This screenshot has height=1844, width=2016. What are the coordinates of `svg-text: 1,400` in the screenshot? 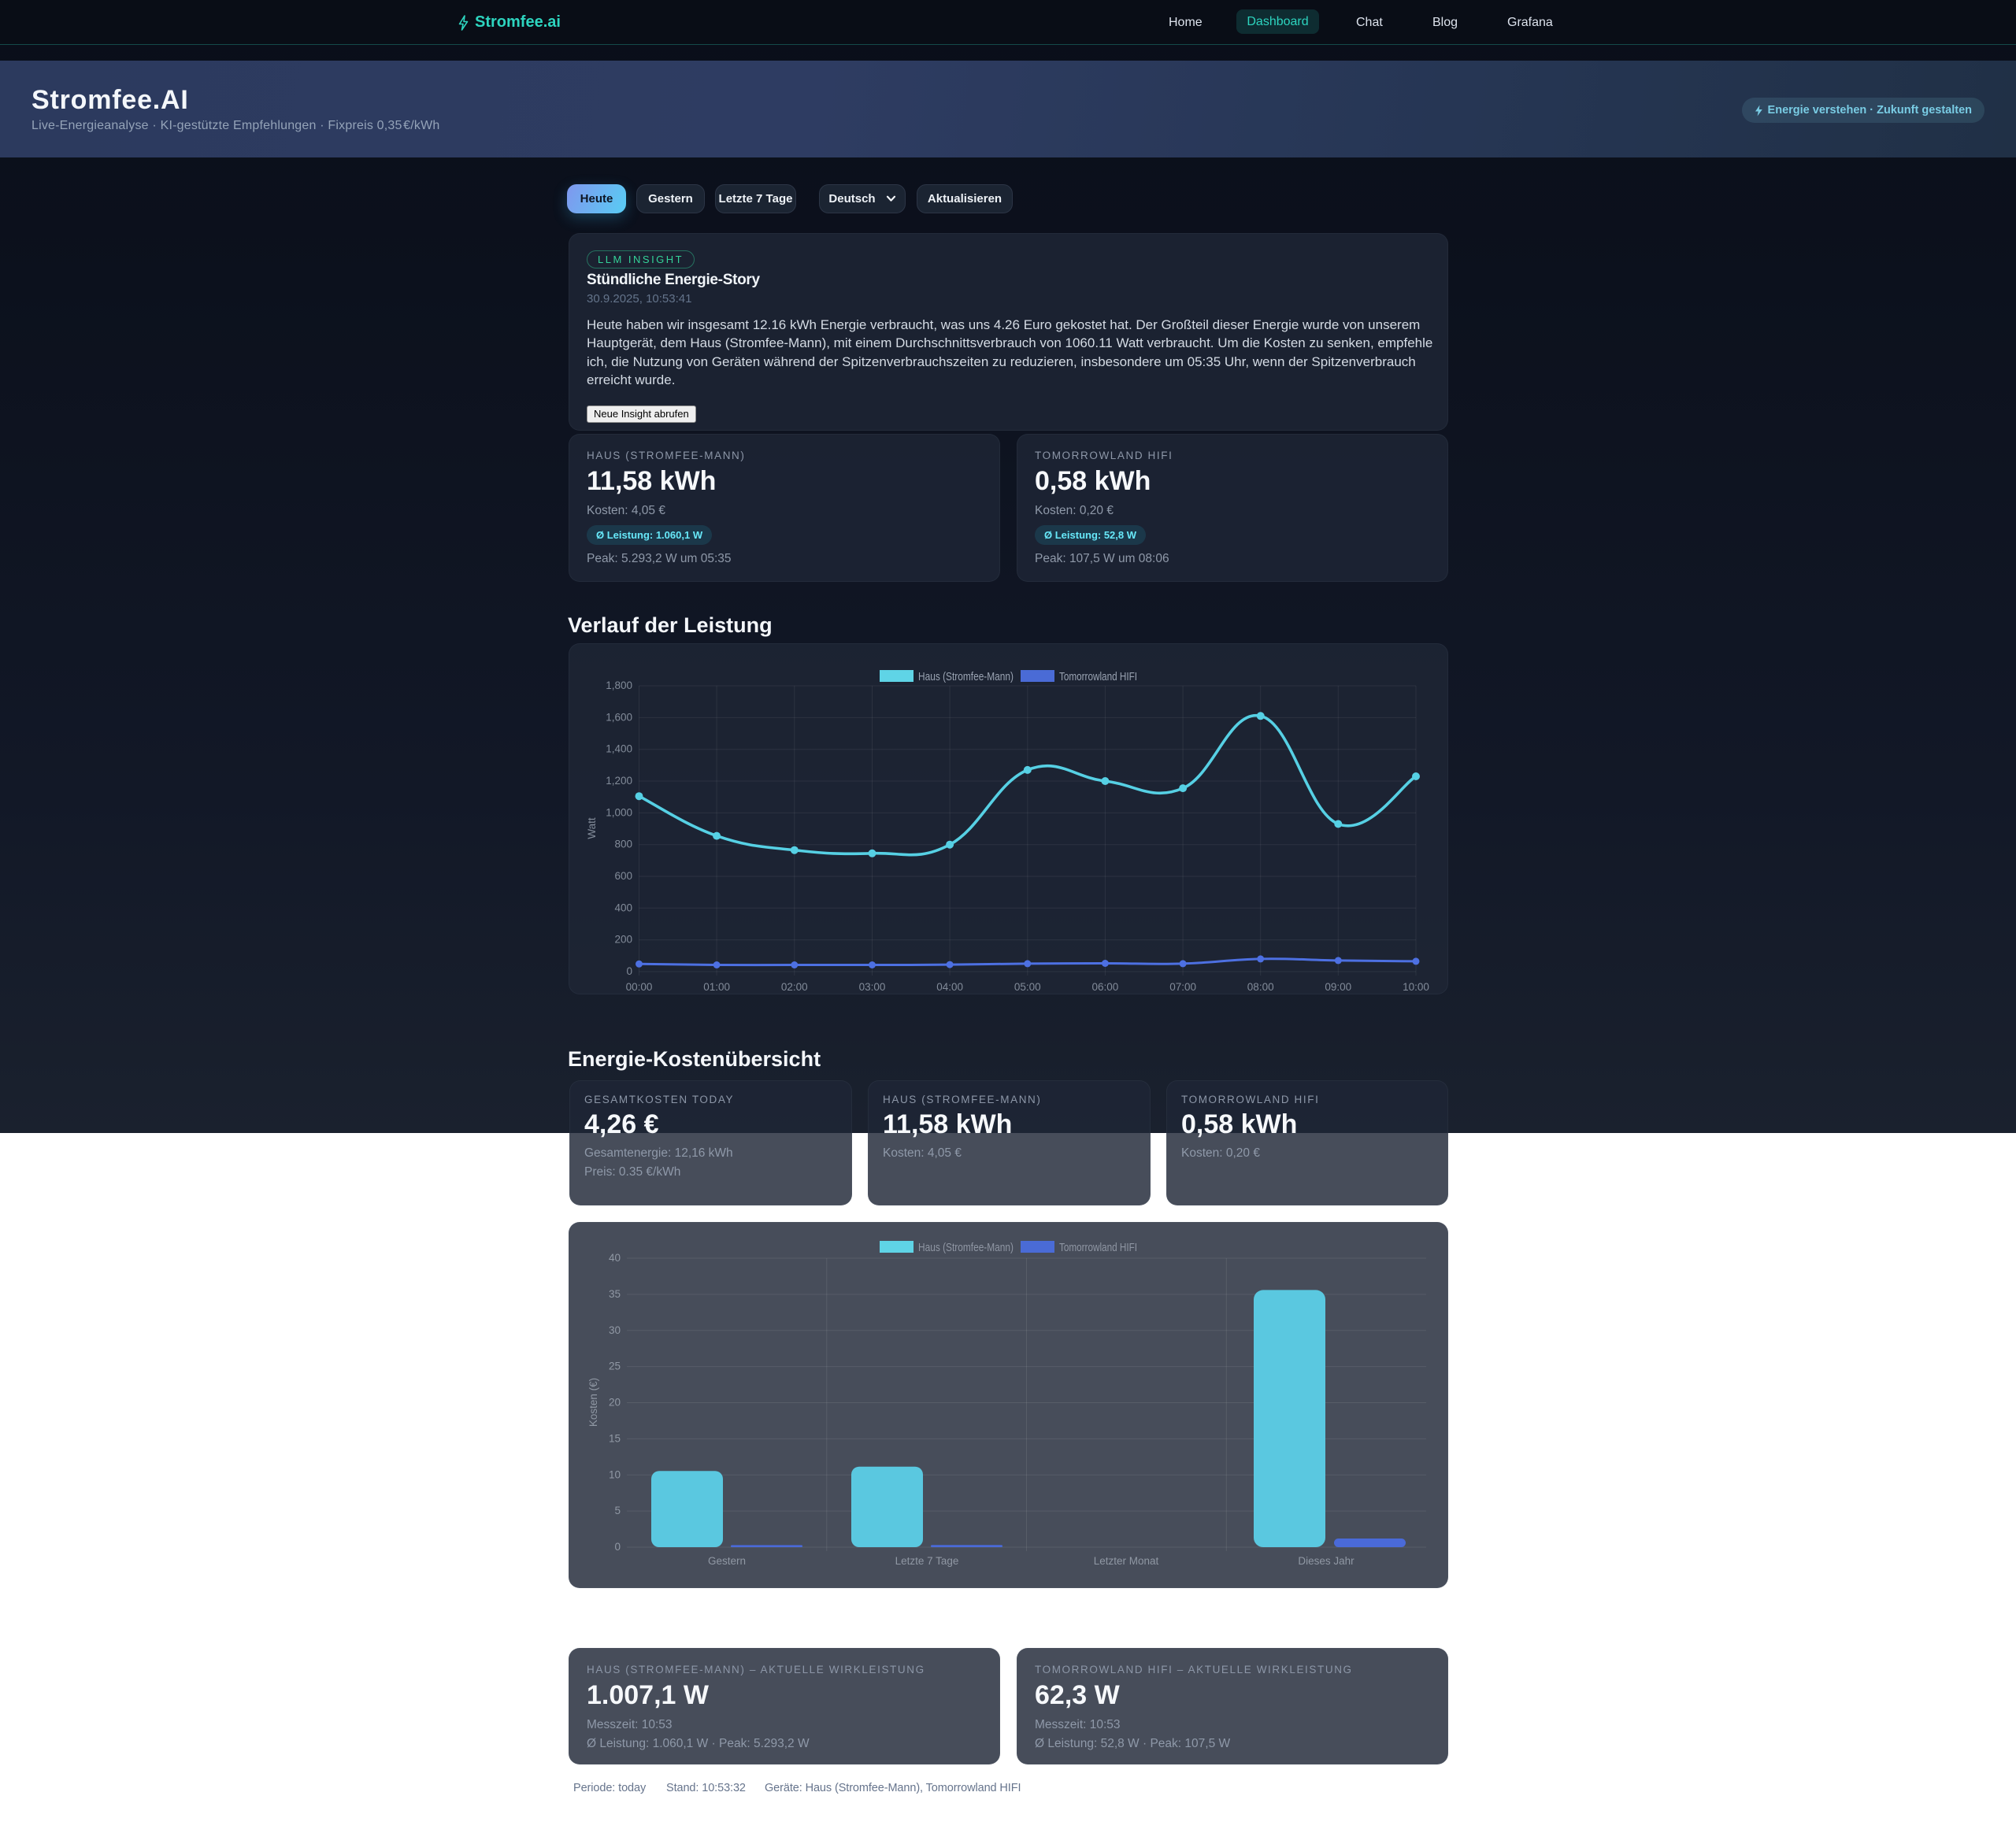 It's located at (619, 749).